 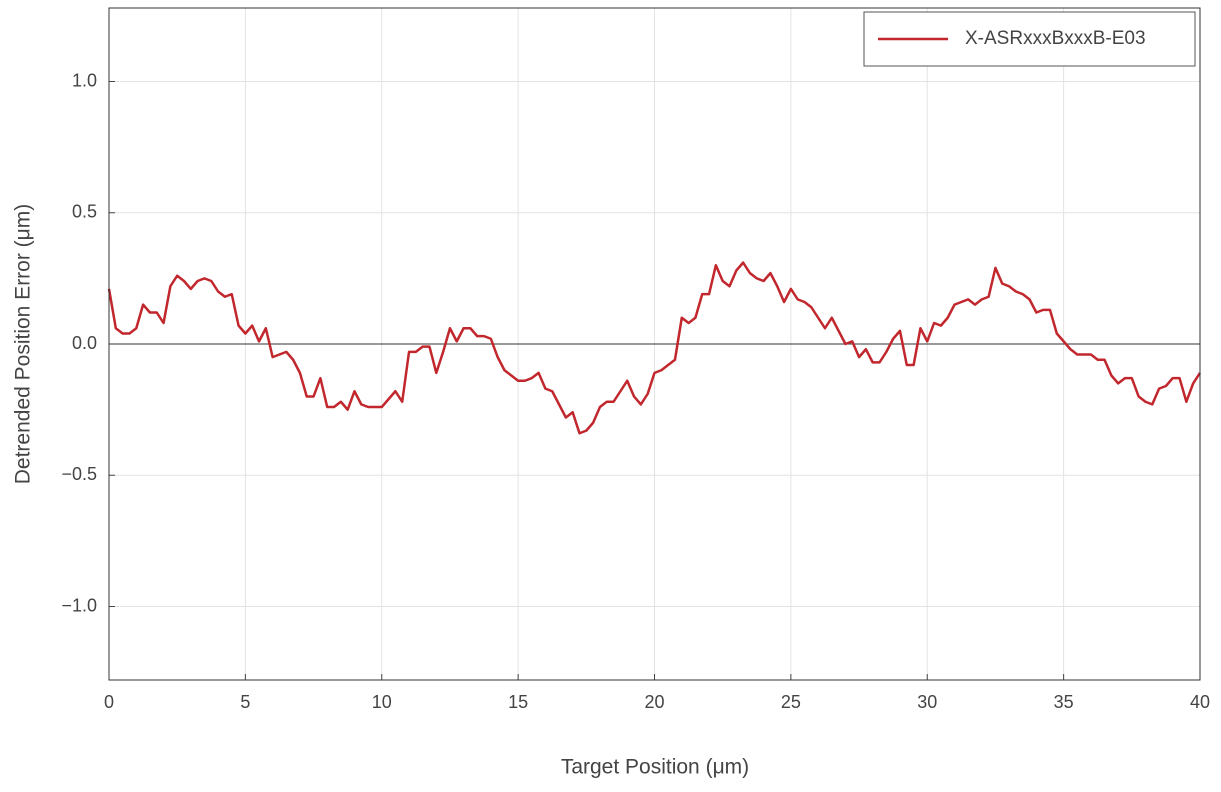 I want to click on x-axis-label: Target Position (μm), so click(x=655, y=767).